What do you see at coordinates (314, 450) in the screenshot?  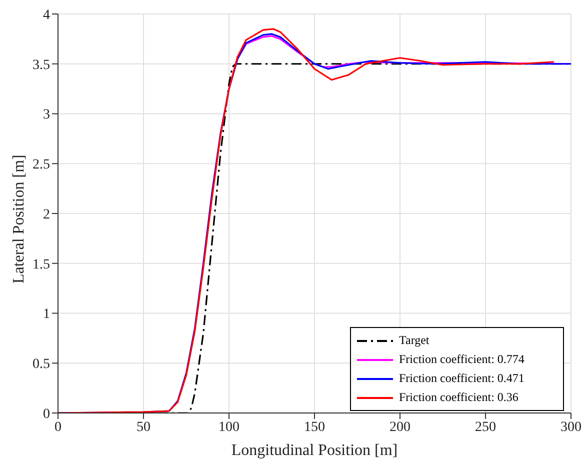 I see `x-axis-title: Longitudinal Position [m]` at bounding box center [314, 450].